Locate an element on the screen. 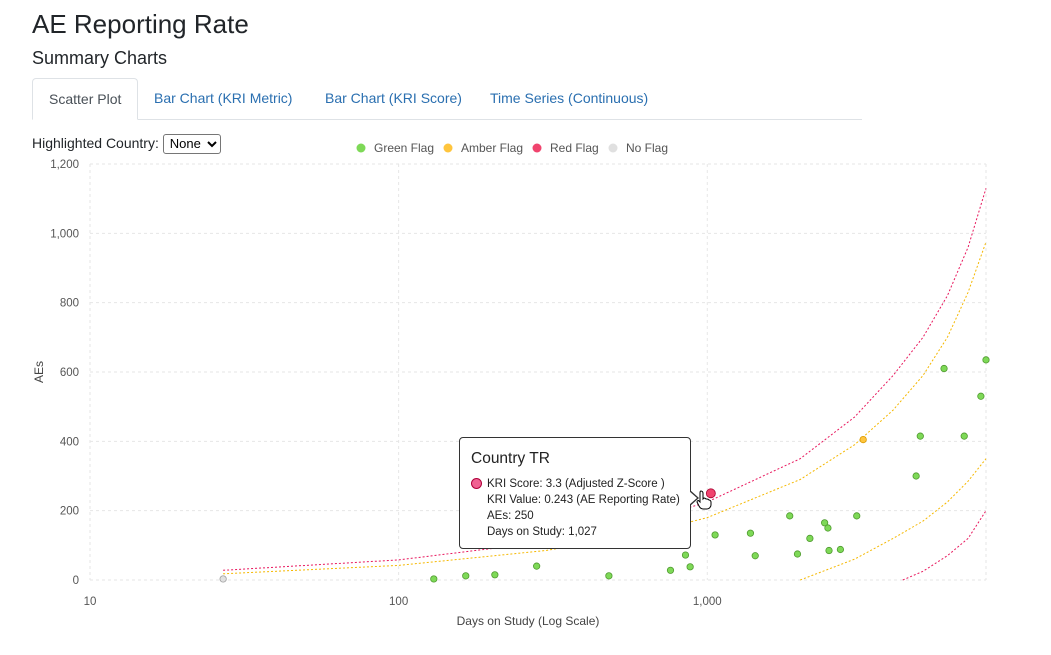  x-tick-label: 100 is located at coordinates (398, 602).